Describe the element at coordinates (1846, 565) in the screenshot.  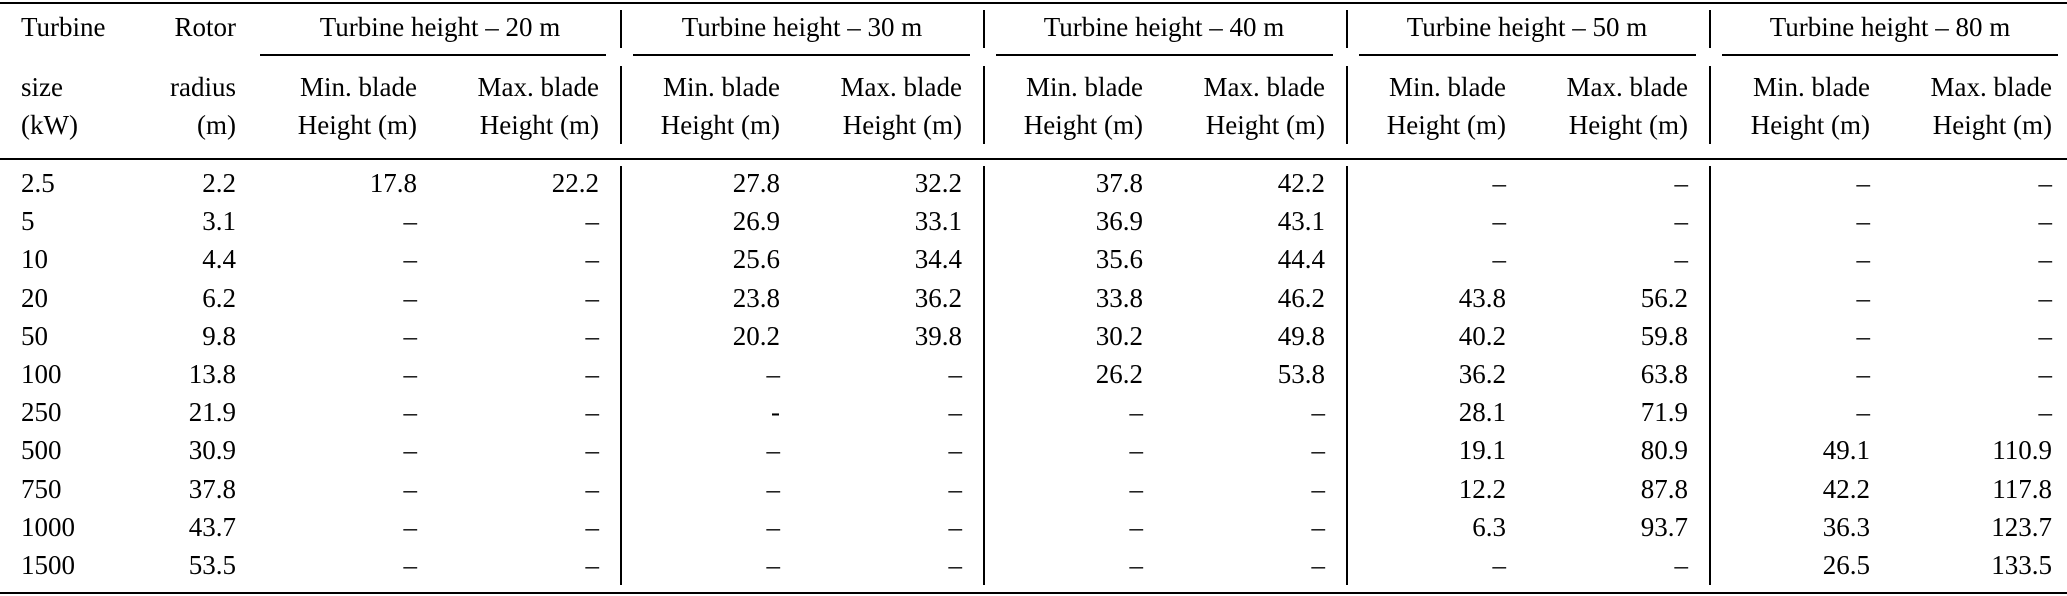
I see `table-cell: 26.5` at that location.